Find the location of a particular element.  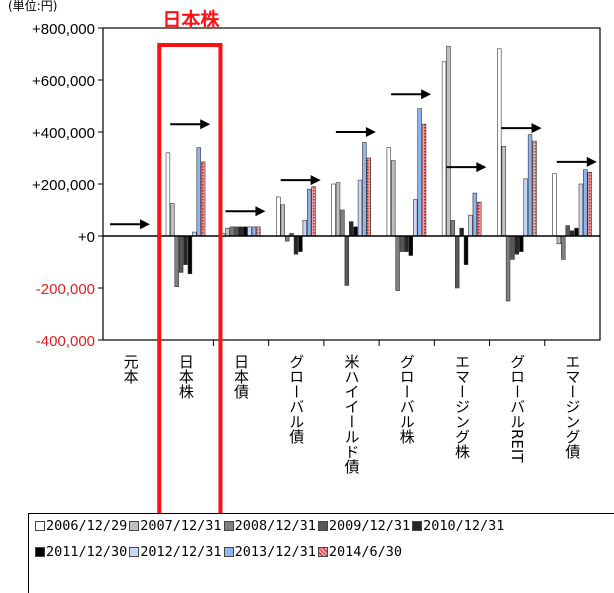

category-label: エマージング株 is located at coordinates (462, 406).